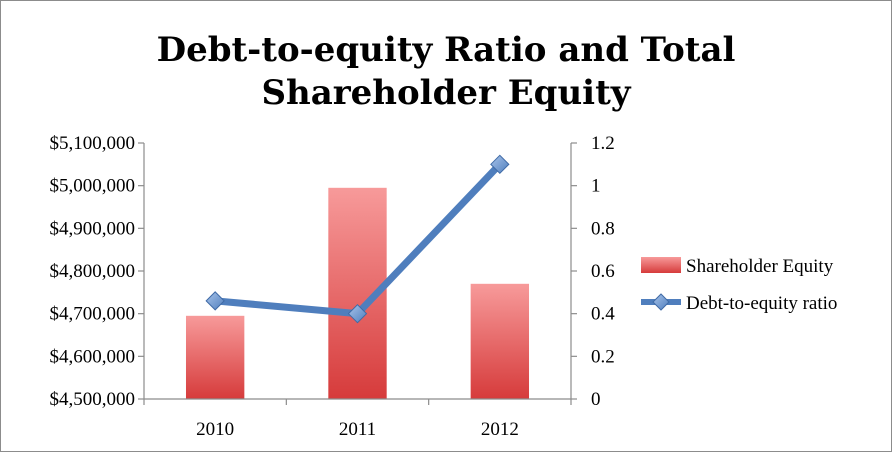 Image resolution: width=892 pixels, height=452 pixels. Describe the element at coordinates (93, 314) in the screenshot. I see `left-axis-tick-label: $4,700,000` at that location.